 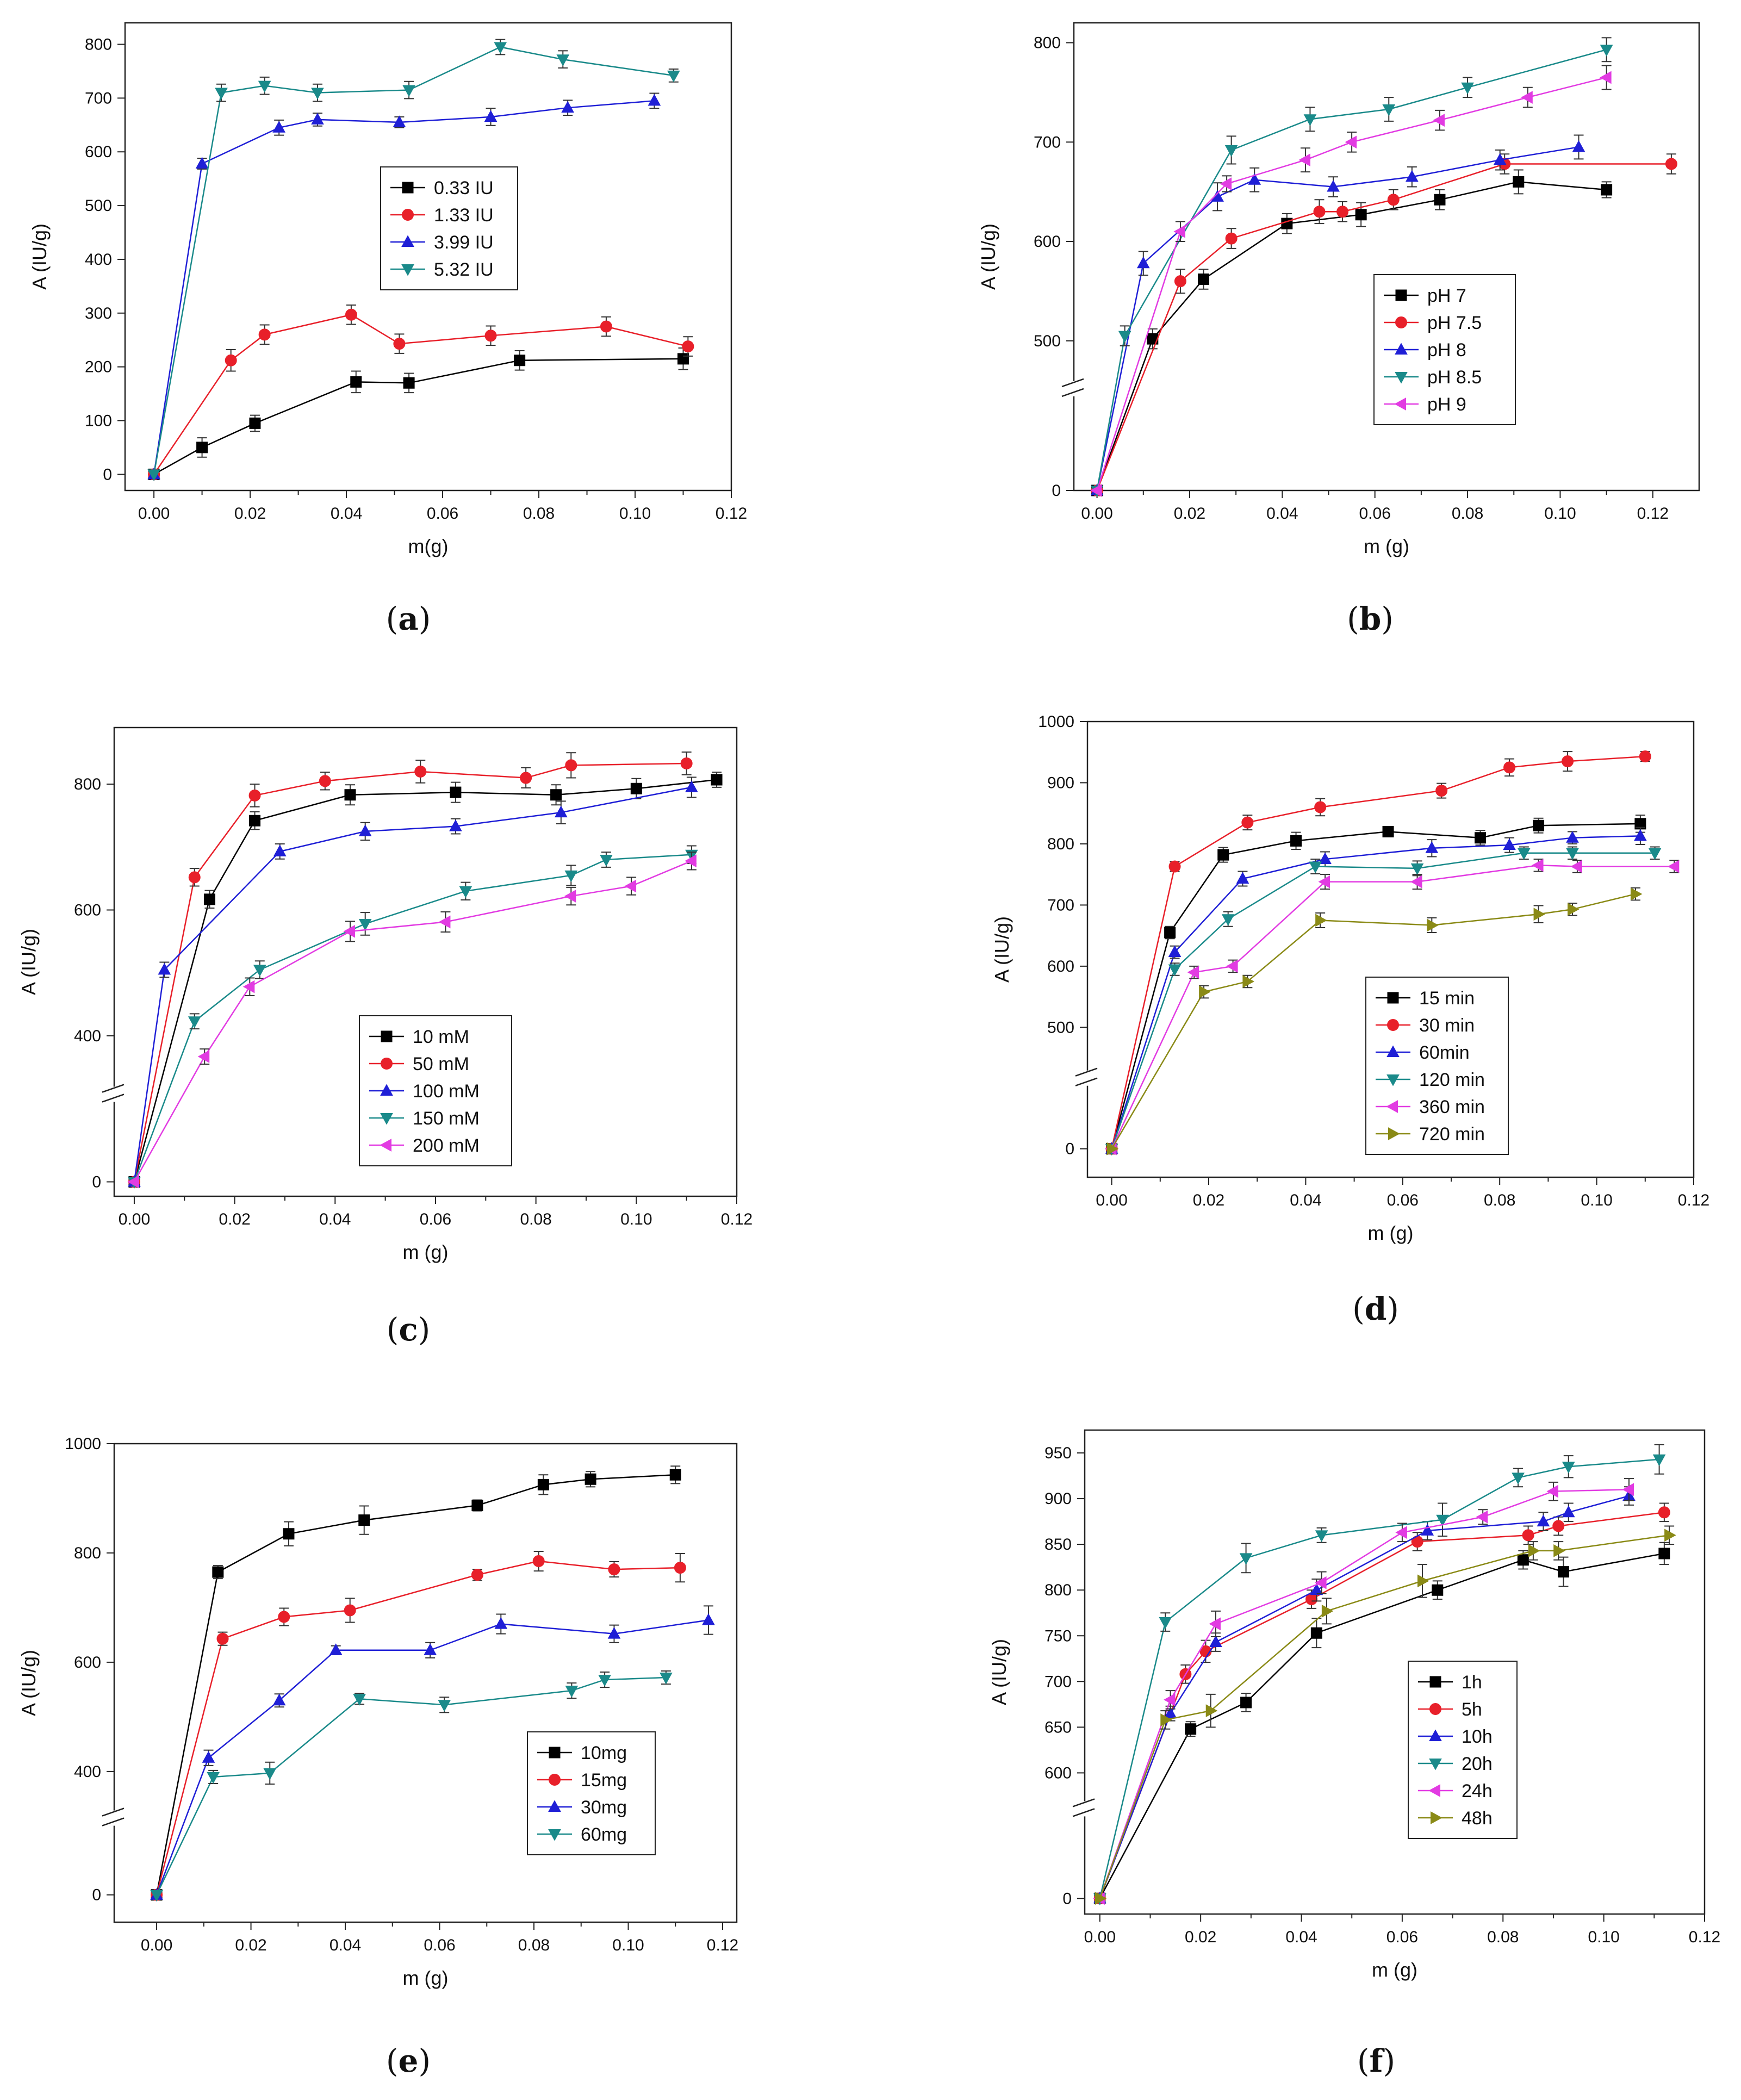 What do you see at coordinates (408, 2060) in the screenshot?
I see `panel-label: (e)` at bounding box center [408, 2060].